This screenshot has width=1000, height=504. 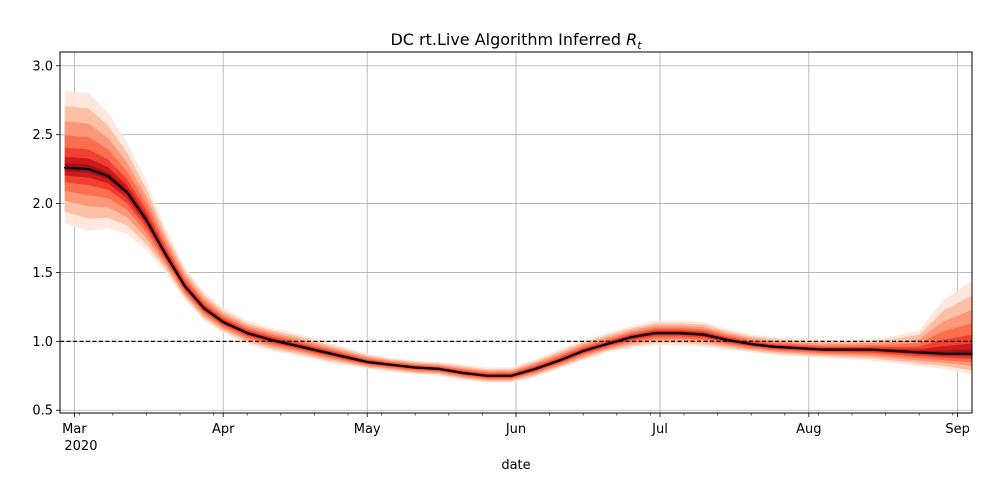 I want to click on y-axis: 0.5 1.0 1.5 2.0 2.5 3.0, so click(x=46, y=239).